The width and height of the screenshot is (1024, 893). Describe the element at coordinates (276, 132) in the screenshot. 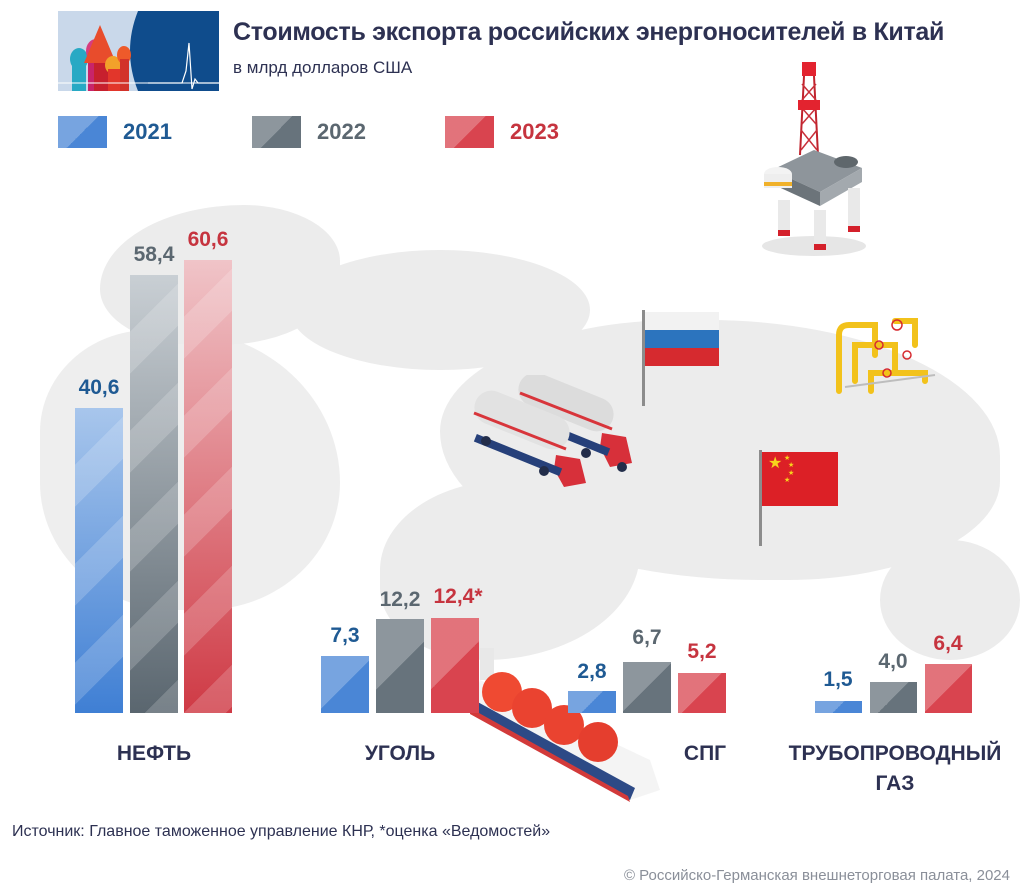

I see `legend-swatch-2022` at that location.